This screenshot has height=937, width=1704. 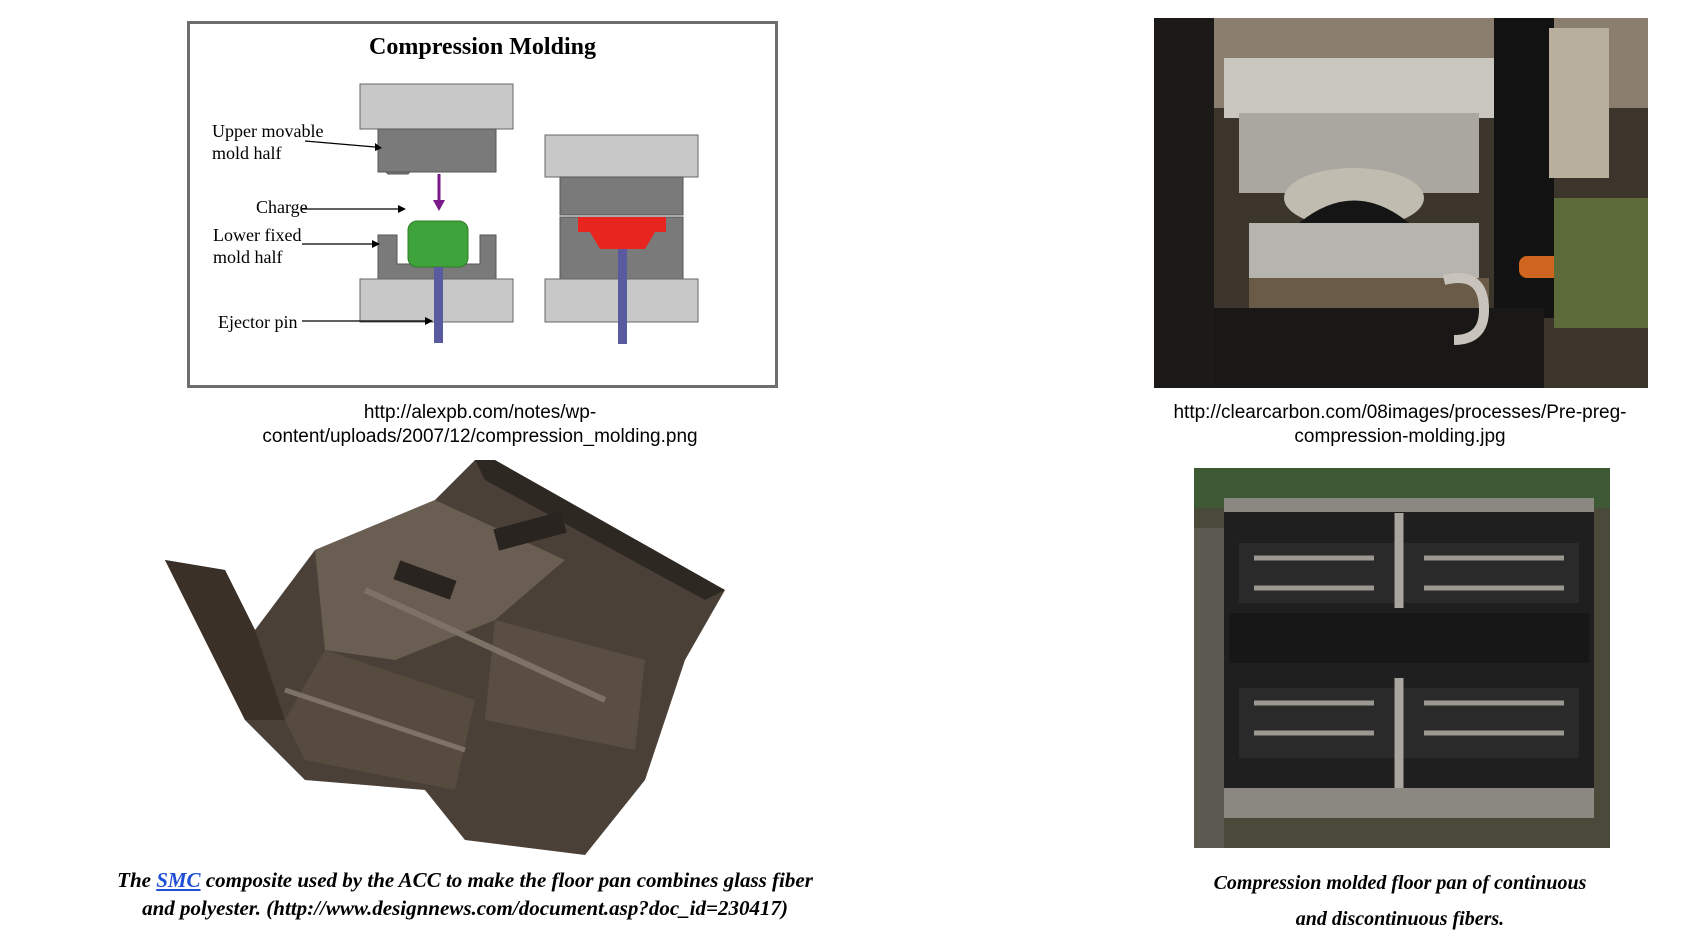 I want to click on prepreg-press-image, so click(x=1401, y=203).